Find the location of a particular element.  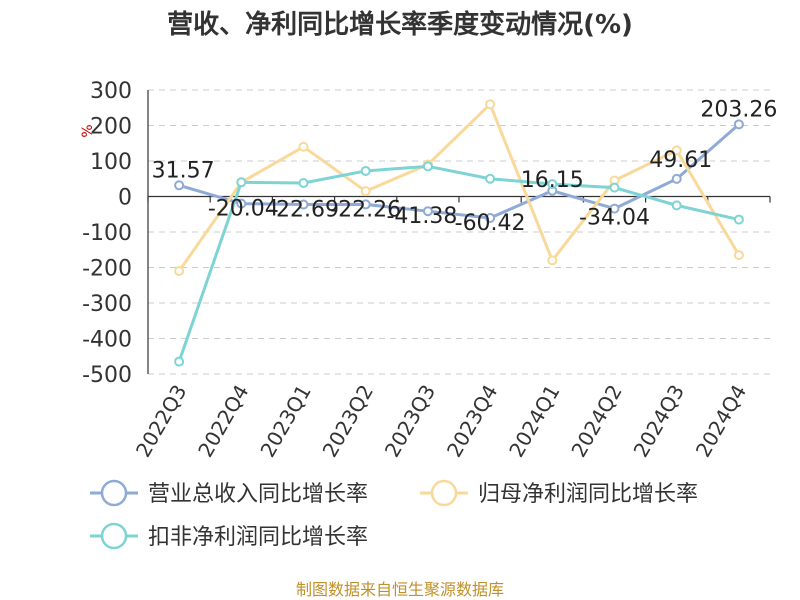

legend-item: 营业总收入同比增长率 is located at coordinates (229, 493).